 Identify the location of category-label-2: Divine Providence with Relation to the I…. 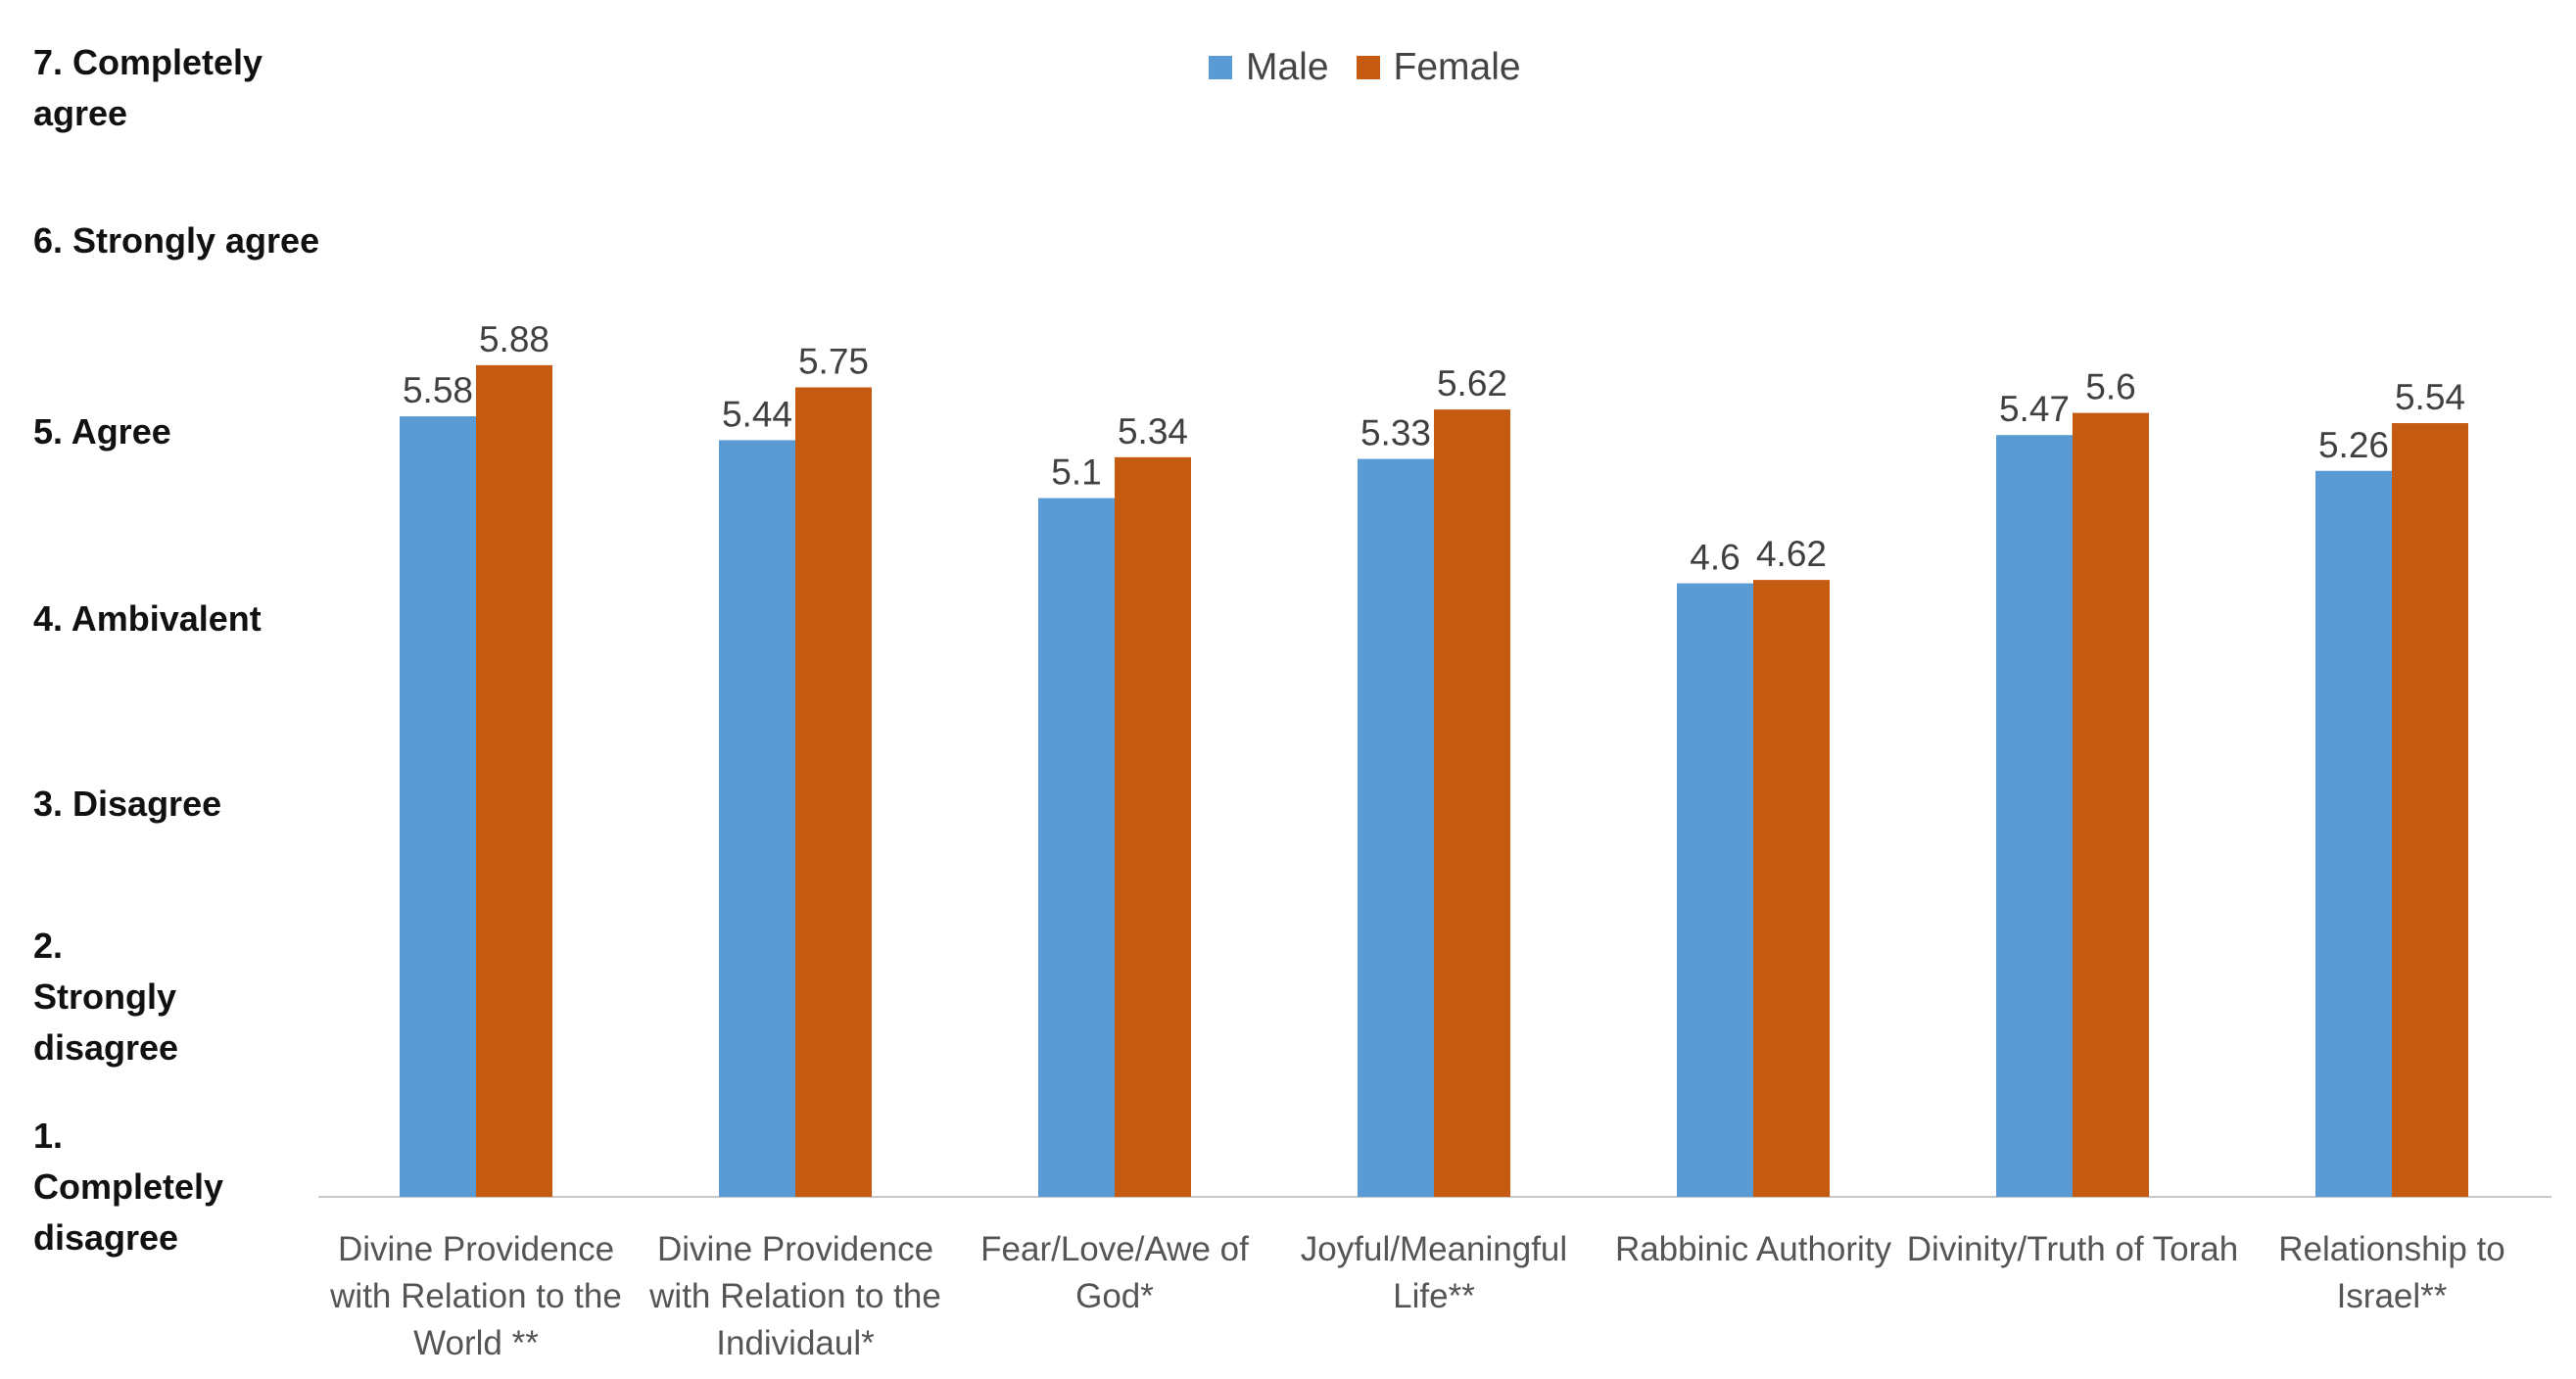
(795, 1296).